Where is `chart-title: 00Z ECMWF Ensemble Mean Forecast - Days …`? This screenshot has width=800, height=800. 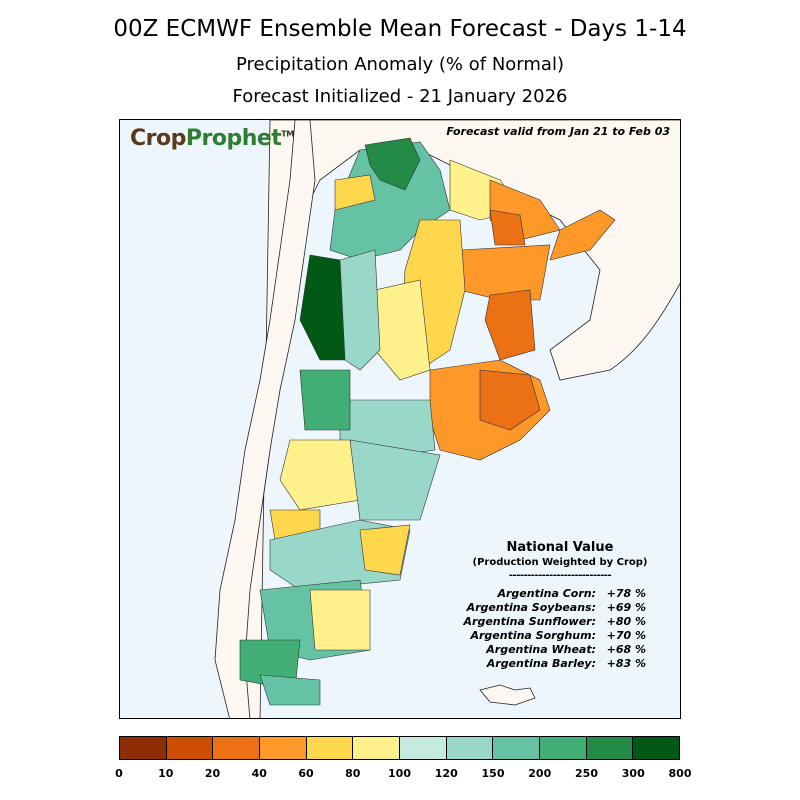
chart-title: 00Z ECMWF Ensemble Mean Forecast - Days … is located at coordinates (400, 29).